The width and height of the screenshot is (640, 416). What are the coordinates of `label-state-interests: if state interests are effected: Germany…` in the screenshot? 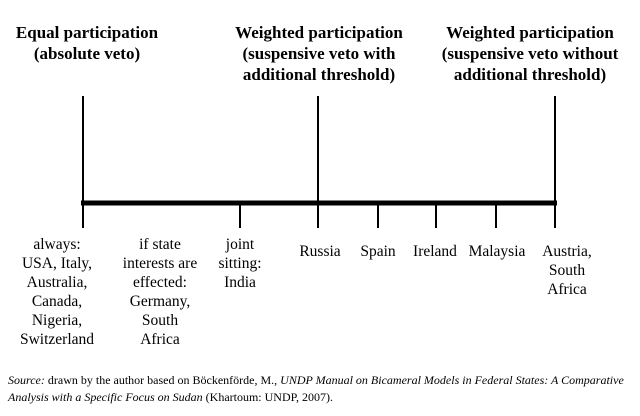 It's located at (160, 292).